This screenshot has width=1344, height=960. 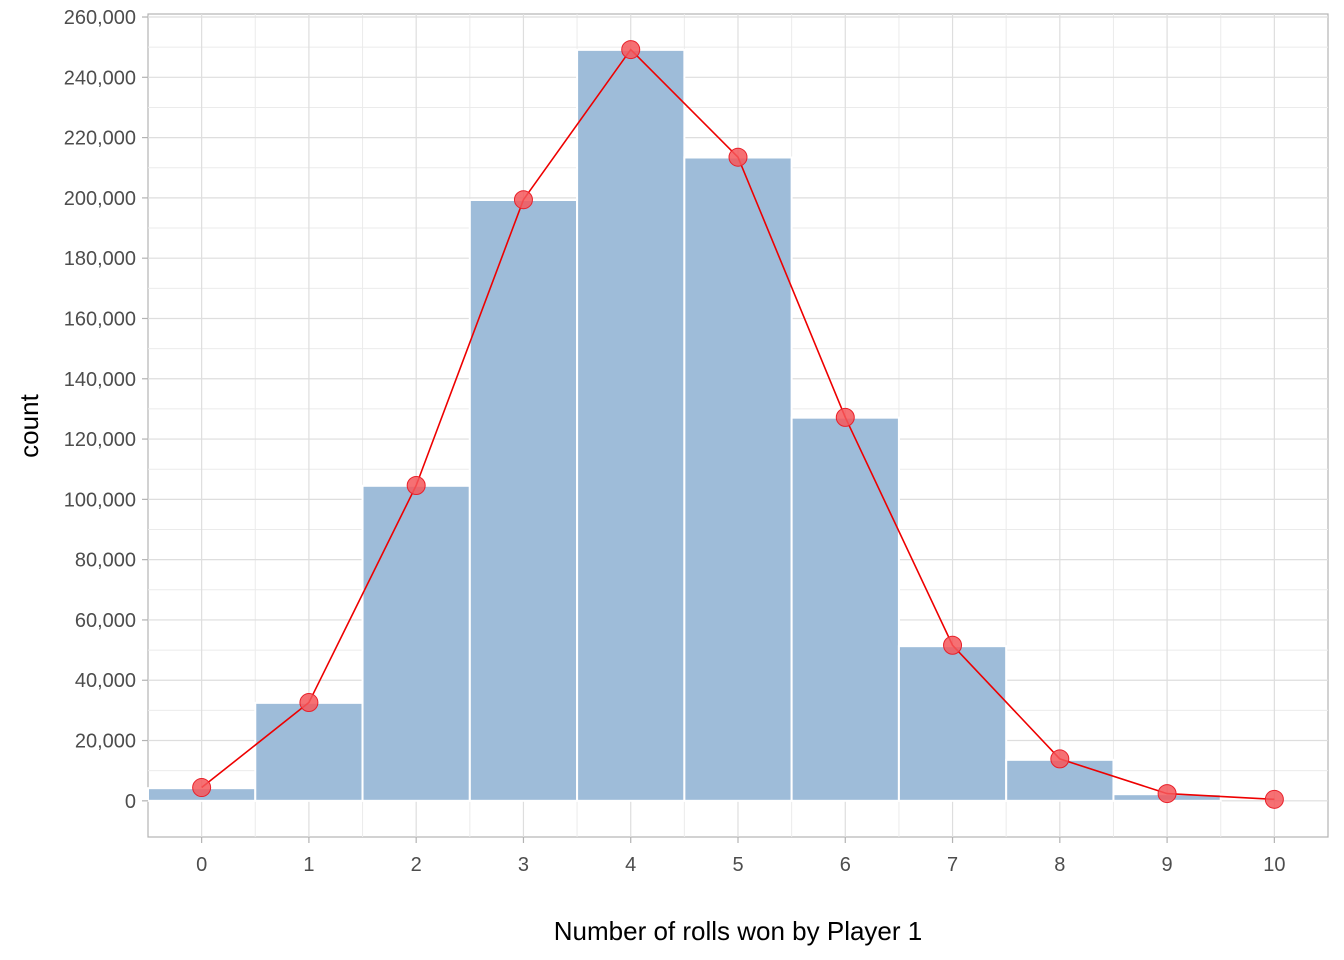 I want to click on y-tick-label: 0, so click(x=130, y=802).